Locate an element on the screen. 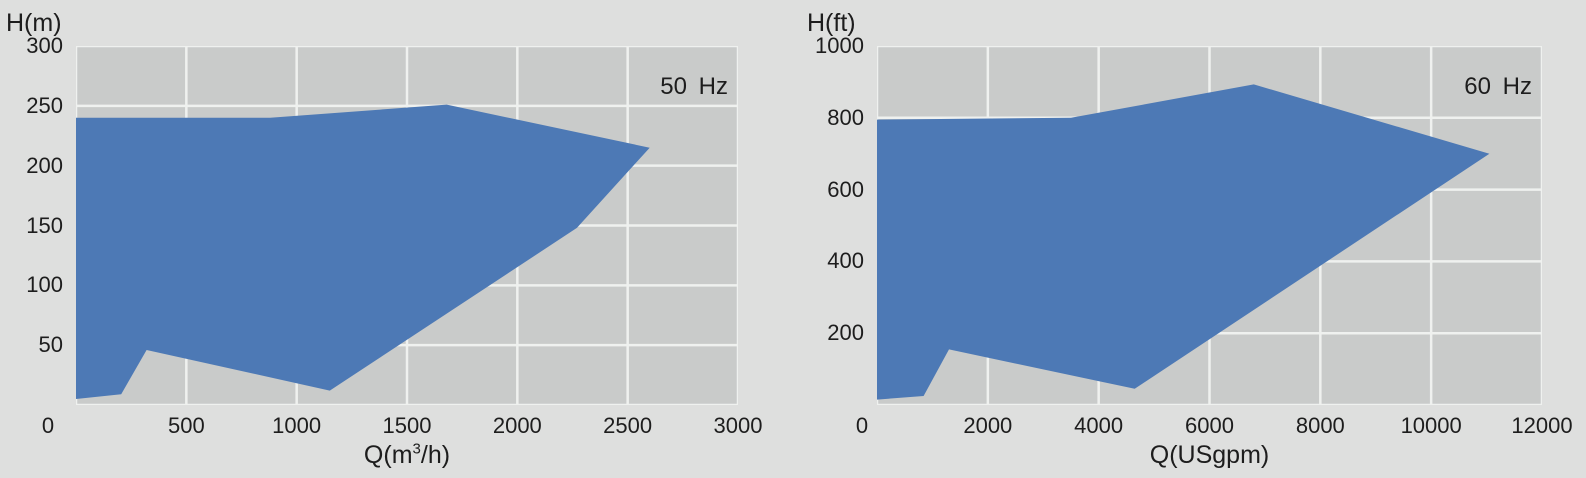  x-tick-label: 1000 is located at coordinates (297, 425).